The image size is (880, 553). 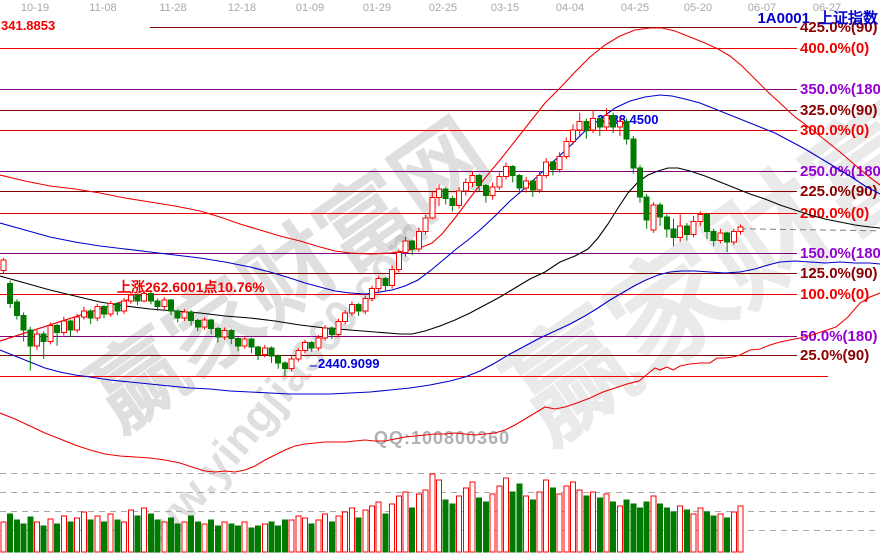 What do you see at coordinates (834, 48) in the screenshot?
I see `gann-label: 400.0%(0)` at bounding box center [834, 48].